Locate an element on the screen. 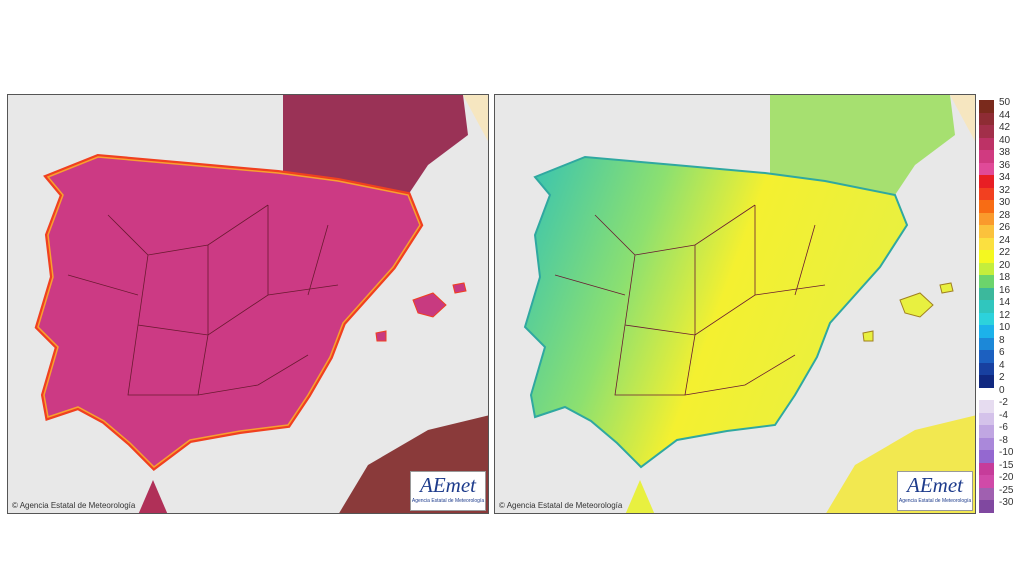  legend-label: 40 is located at coordinates (1005, 140).